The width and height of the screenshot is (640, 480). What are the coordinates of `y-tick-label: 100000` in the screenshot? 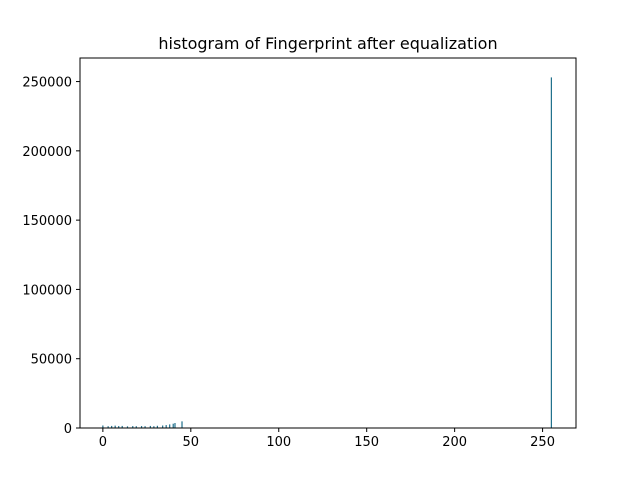 It's located at (47, 290).